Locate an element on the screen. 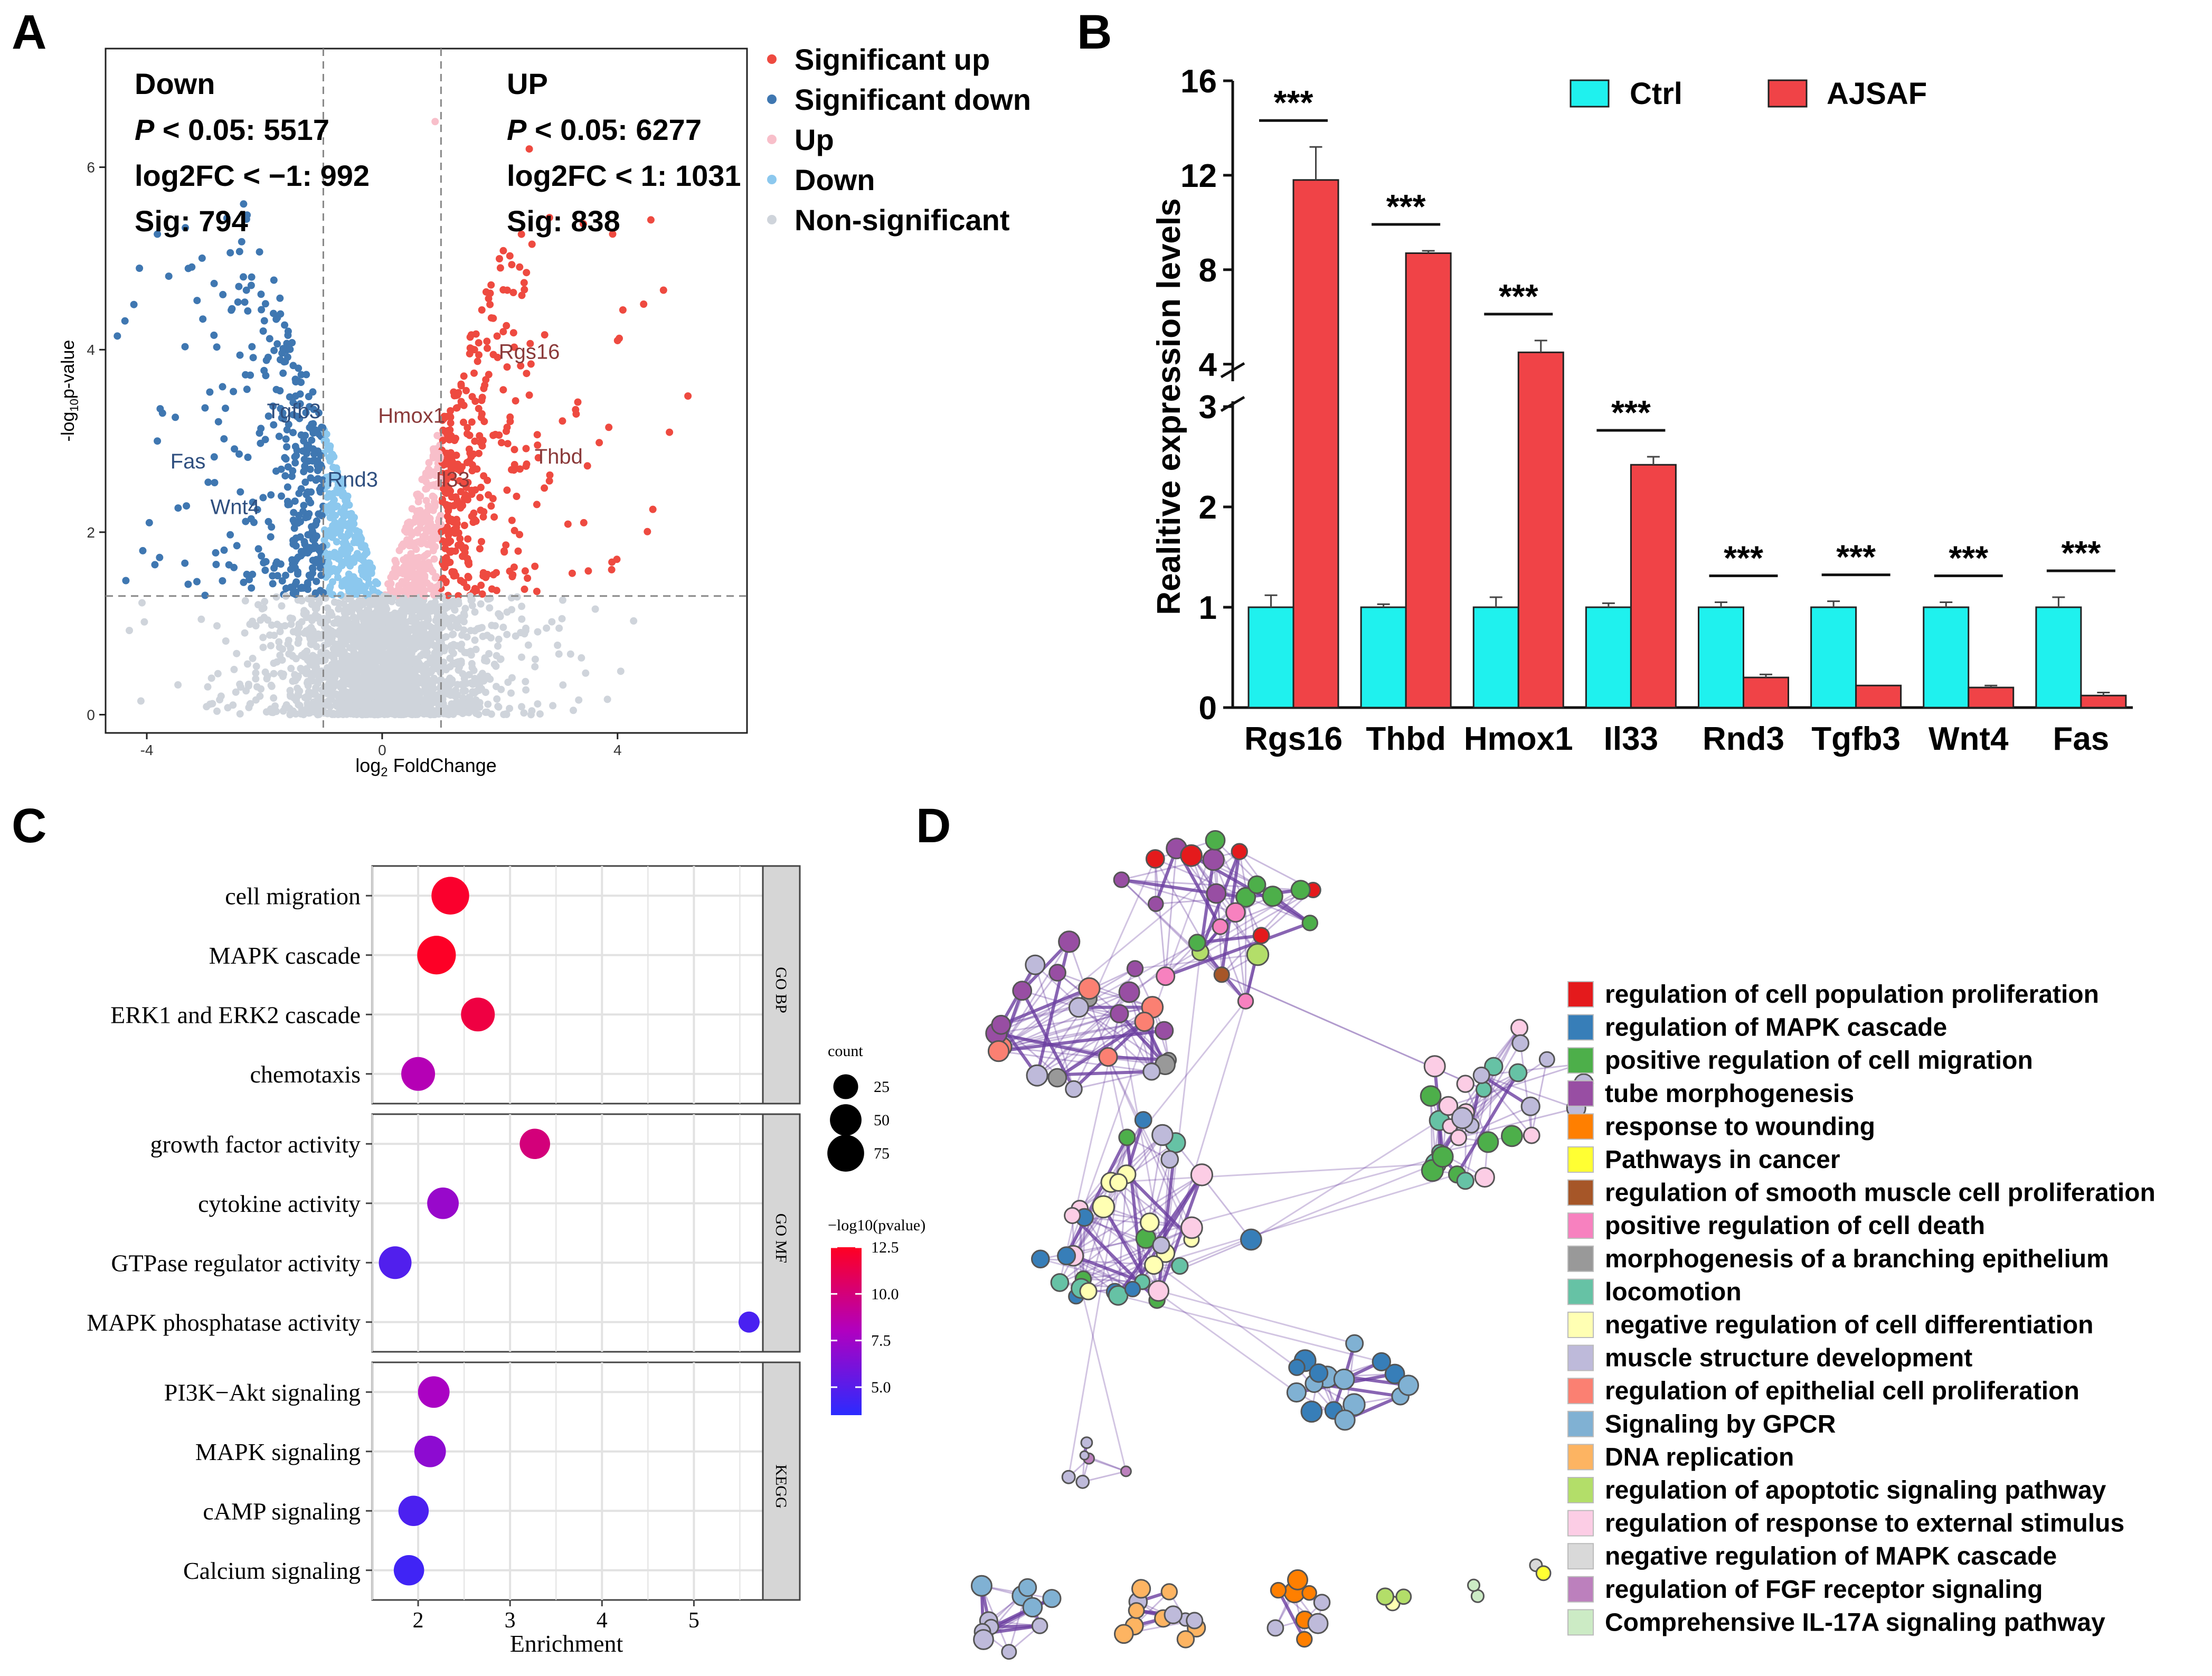  down-p-rest: < 0.05: 5517 is located at coordinates (241, 129).